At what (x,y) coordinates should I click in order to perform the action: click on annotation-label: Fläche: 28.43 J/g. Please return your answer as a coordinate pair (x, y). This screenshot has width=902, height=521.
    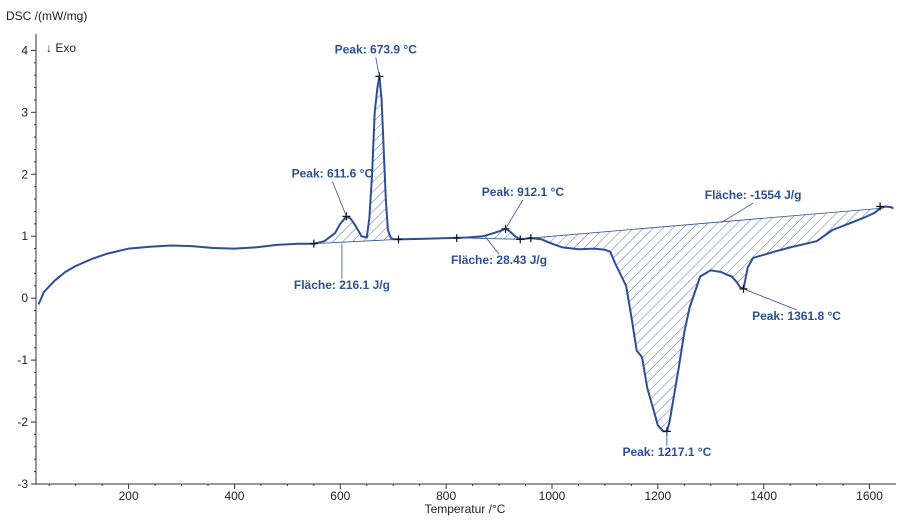
    Looking at the image, I should click on (499, 260).